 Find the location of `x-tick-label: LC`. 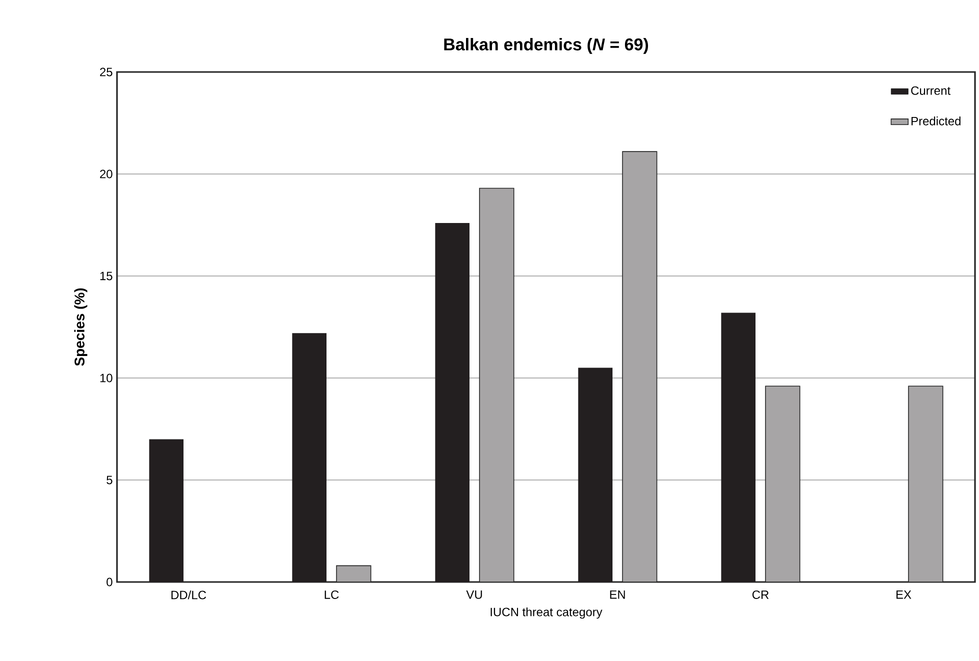

x-tick-label: LC is located at coordinates (331, 594).